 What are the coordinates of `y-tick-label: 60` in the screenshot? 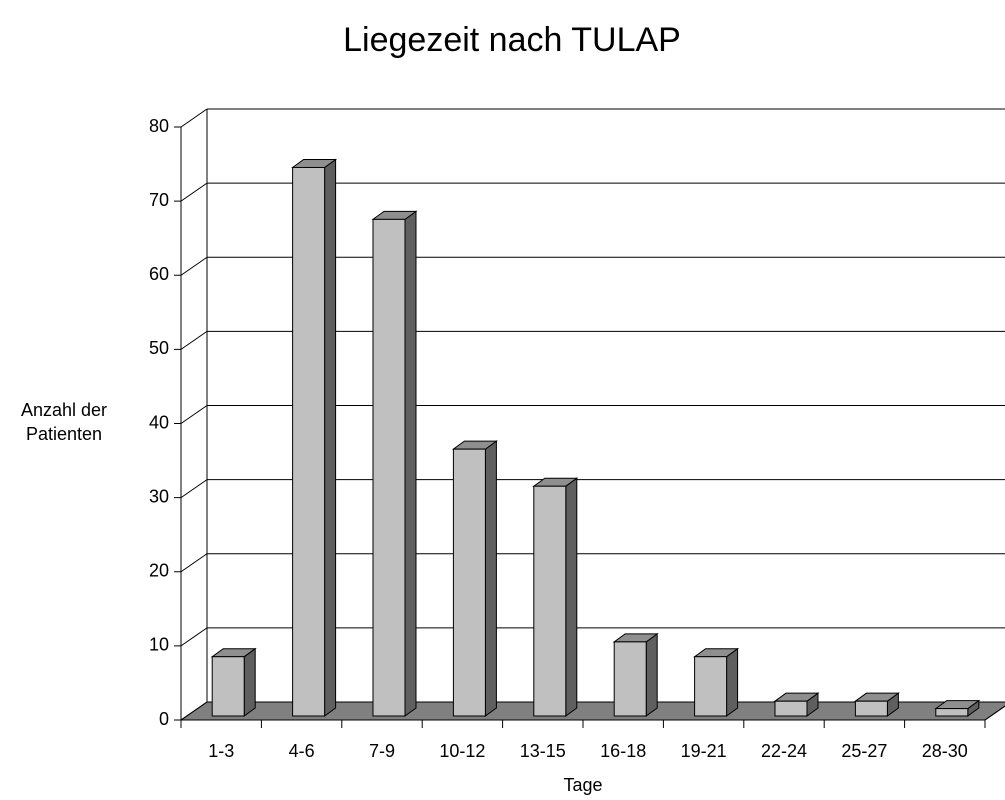 It's located at (159, 274).